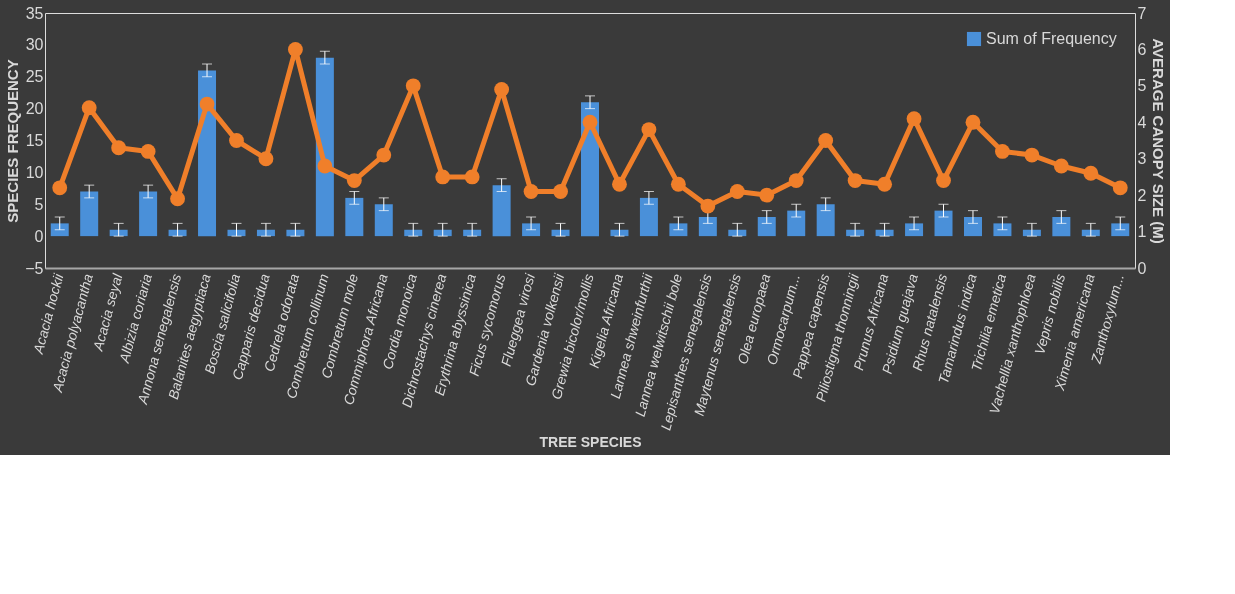  I want to click on y2-tick-label: 6, so click(1142, 49).